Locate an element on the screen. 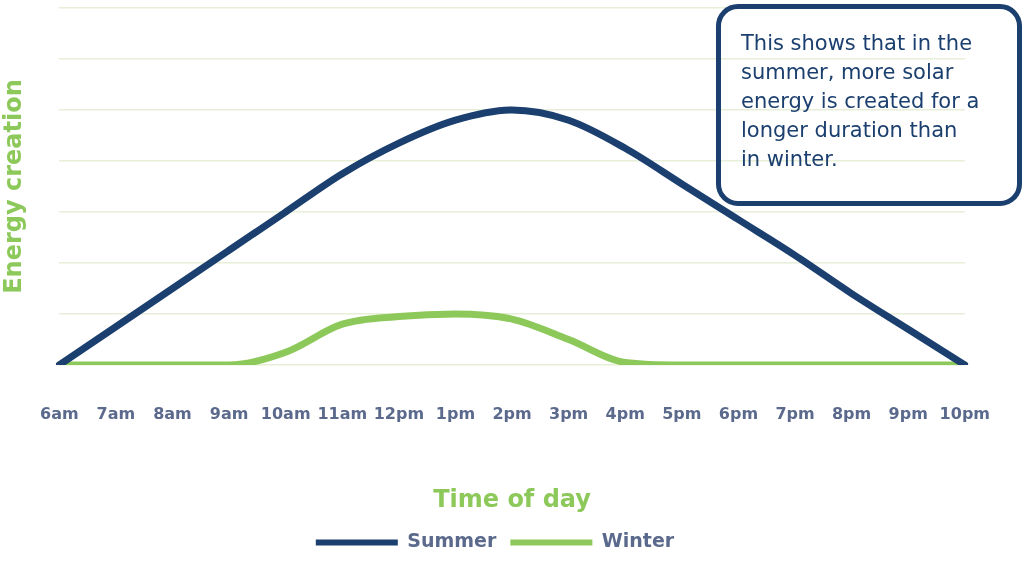 Image resolution: width=1030 pixels, height=566 pixels. x-tick-label: 12pm is located at coordinates (399, 413).